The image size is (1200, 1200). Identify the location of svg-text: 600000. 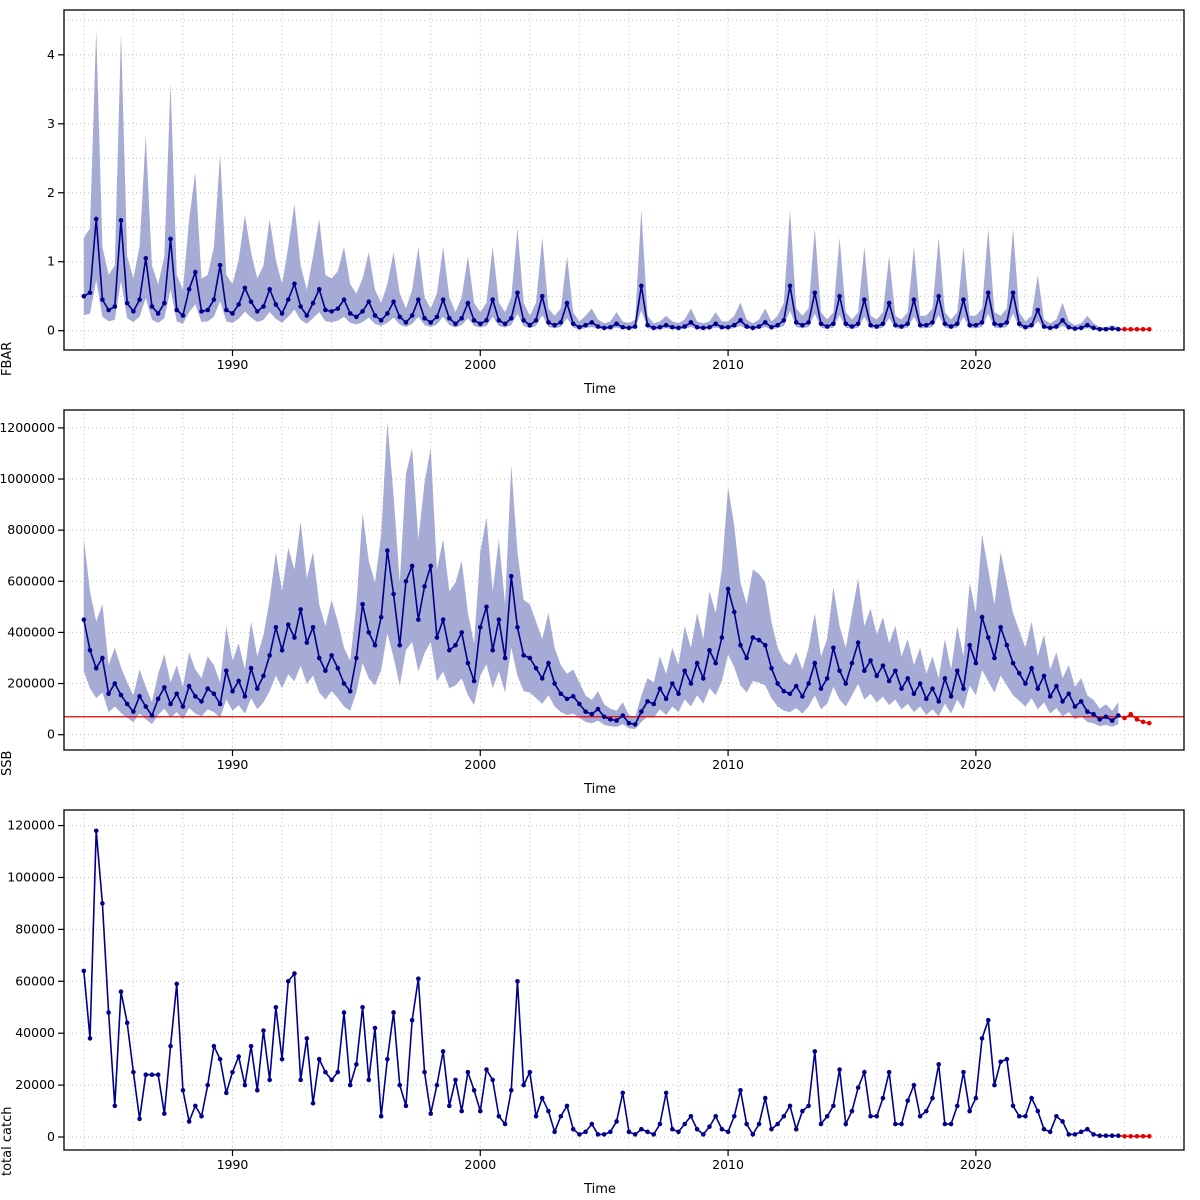
(31, 580).